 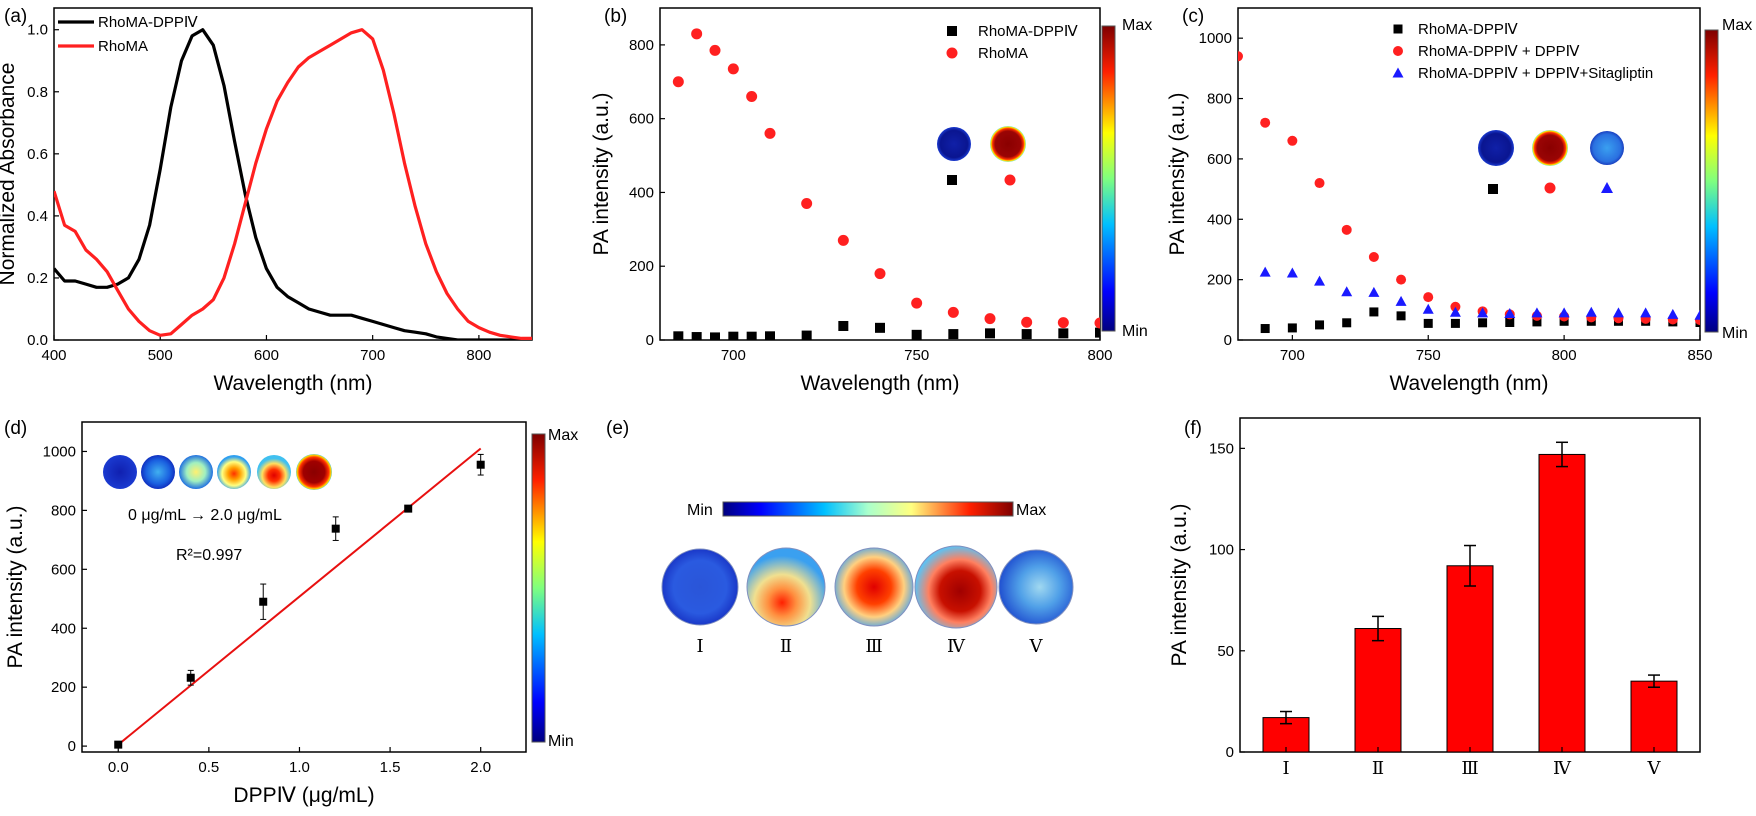 I want to click on colorbar-gradient-horizontal, so click(x=868, y=509).